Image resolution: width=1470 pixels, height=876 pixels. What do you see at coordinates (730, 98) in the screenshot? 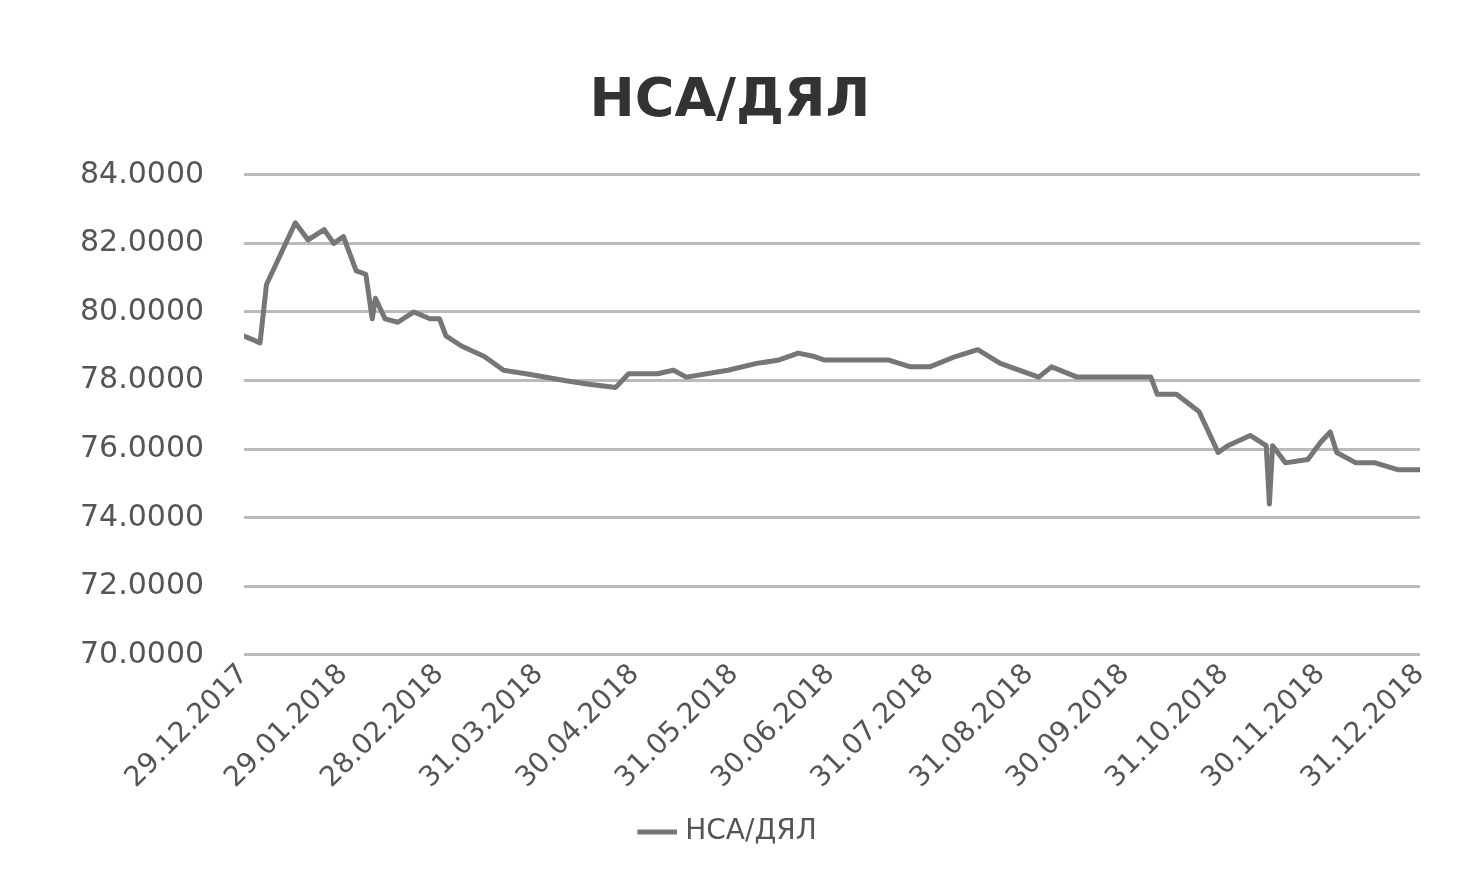
I see `chart-title: НСА/ДЯЛ` at bounding box center [730, 98].